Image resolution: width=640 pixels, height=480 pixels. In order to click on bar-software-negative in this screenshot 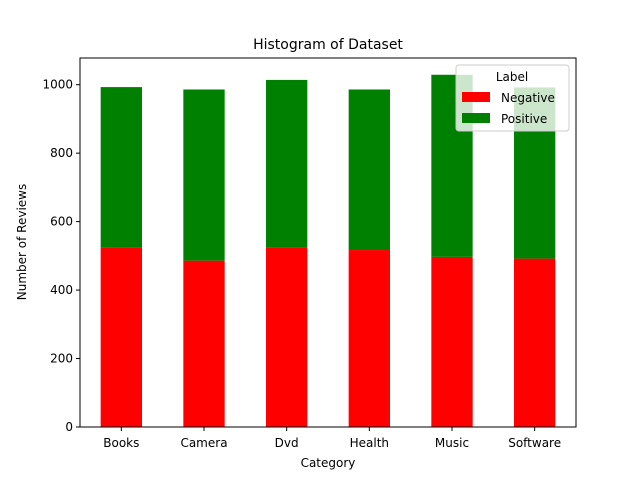, I will do `click(535, 342)`.